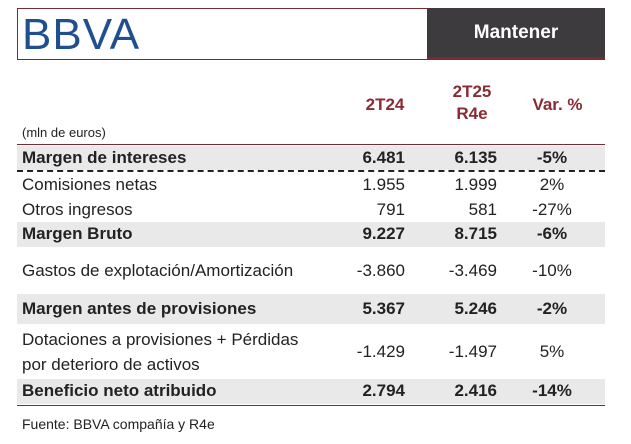  What do you see at coordinates (77, 209) in the screenshot?
I see `row-label: Otros ingresos` at bounding box center [77, 209].